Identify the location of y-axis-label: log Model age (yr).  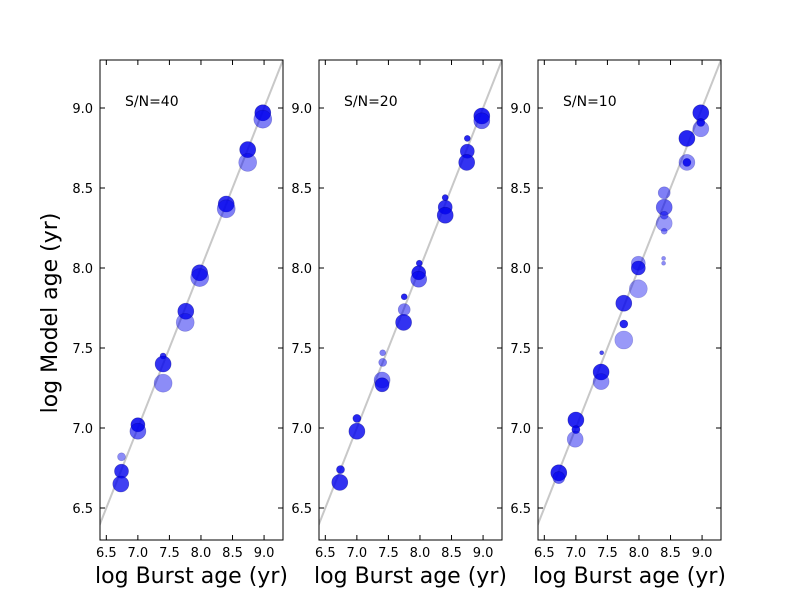
(50, 313).